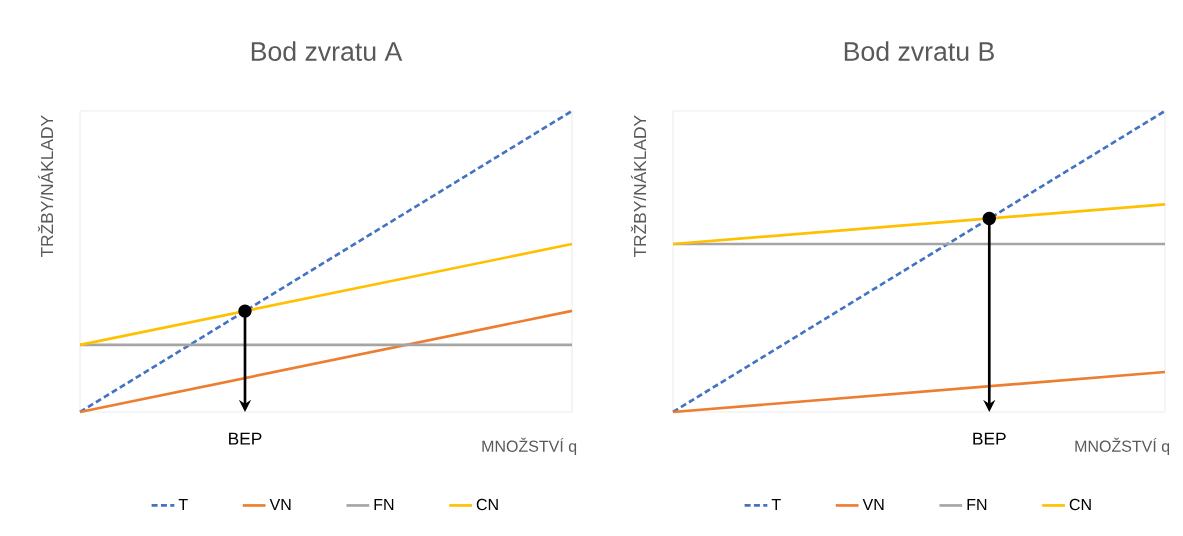  Describe the element at coordinates (327, 51) in the screenshot. I see `chart-title: Bod zvratu A` at that location.